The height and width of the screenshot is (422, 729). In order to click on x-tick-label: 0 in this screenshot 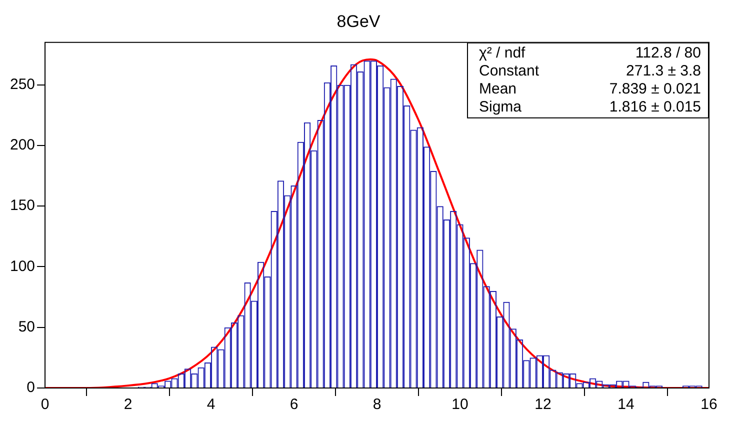, I will do `click(45, 405)`.